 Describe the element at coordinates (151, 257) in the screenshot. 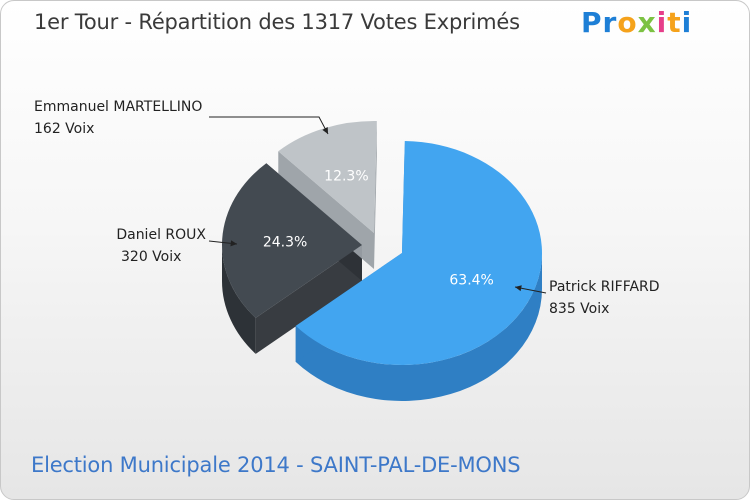

I see `candidate-votes-label: 320 Voix` at that location.